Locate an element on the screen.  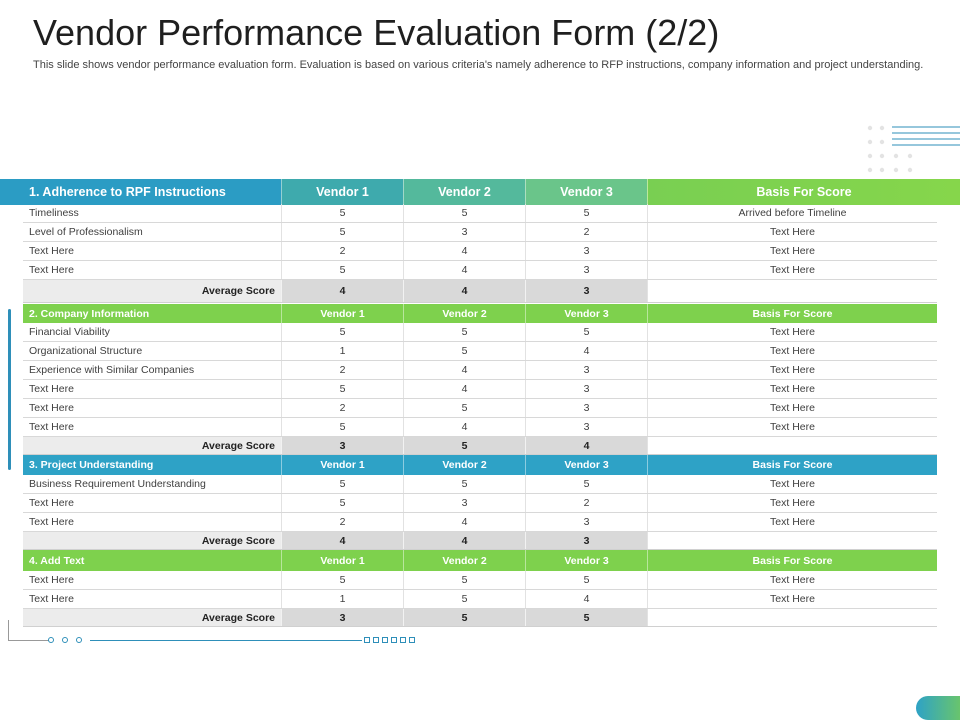
average-score-row: Average Score 3 5 4 is located at coordinates (480, 446).